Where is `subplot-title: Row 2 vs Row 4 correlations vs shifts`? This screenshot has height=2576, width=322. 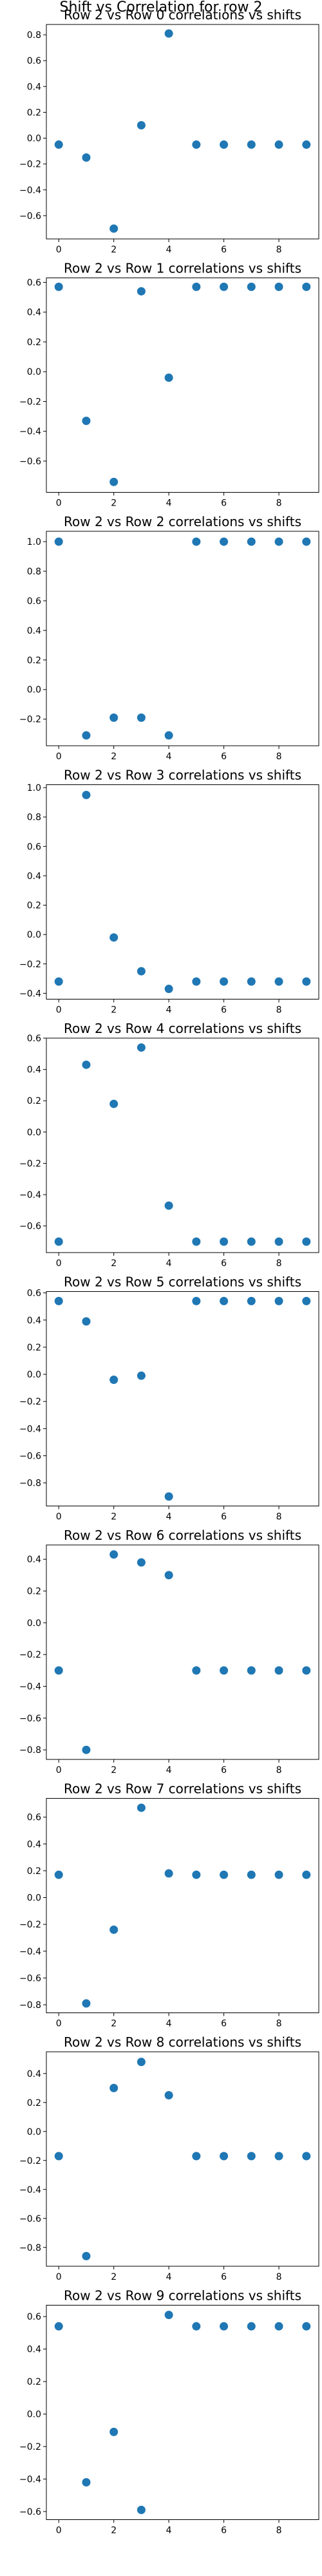 subplot-title: Row 2 vs Row 4 correlations vs shifts is located at coordinates (183, 1028).